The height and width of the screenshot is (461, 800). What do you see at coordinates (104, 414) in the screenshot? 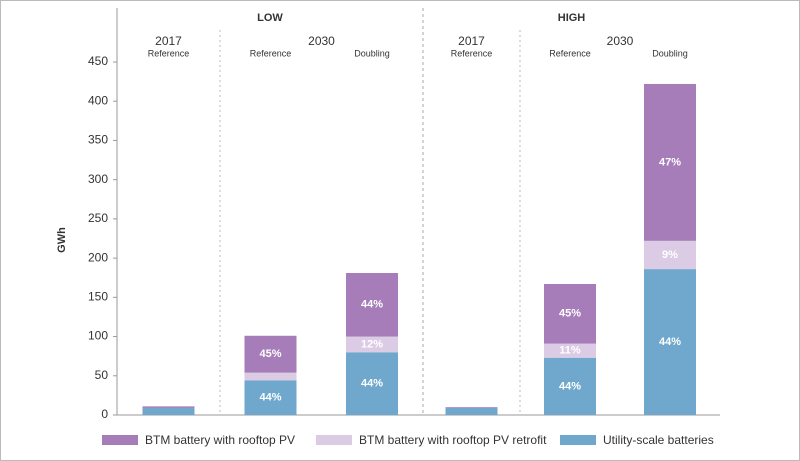
I see `y-tick-label: 0` at bounding box center [104, 414].